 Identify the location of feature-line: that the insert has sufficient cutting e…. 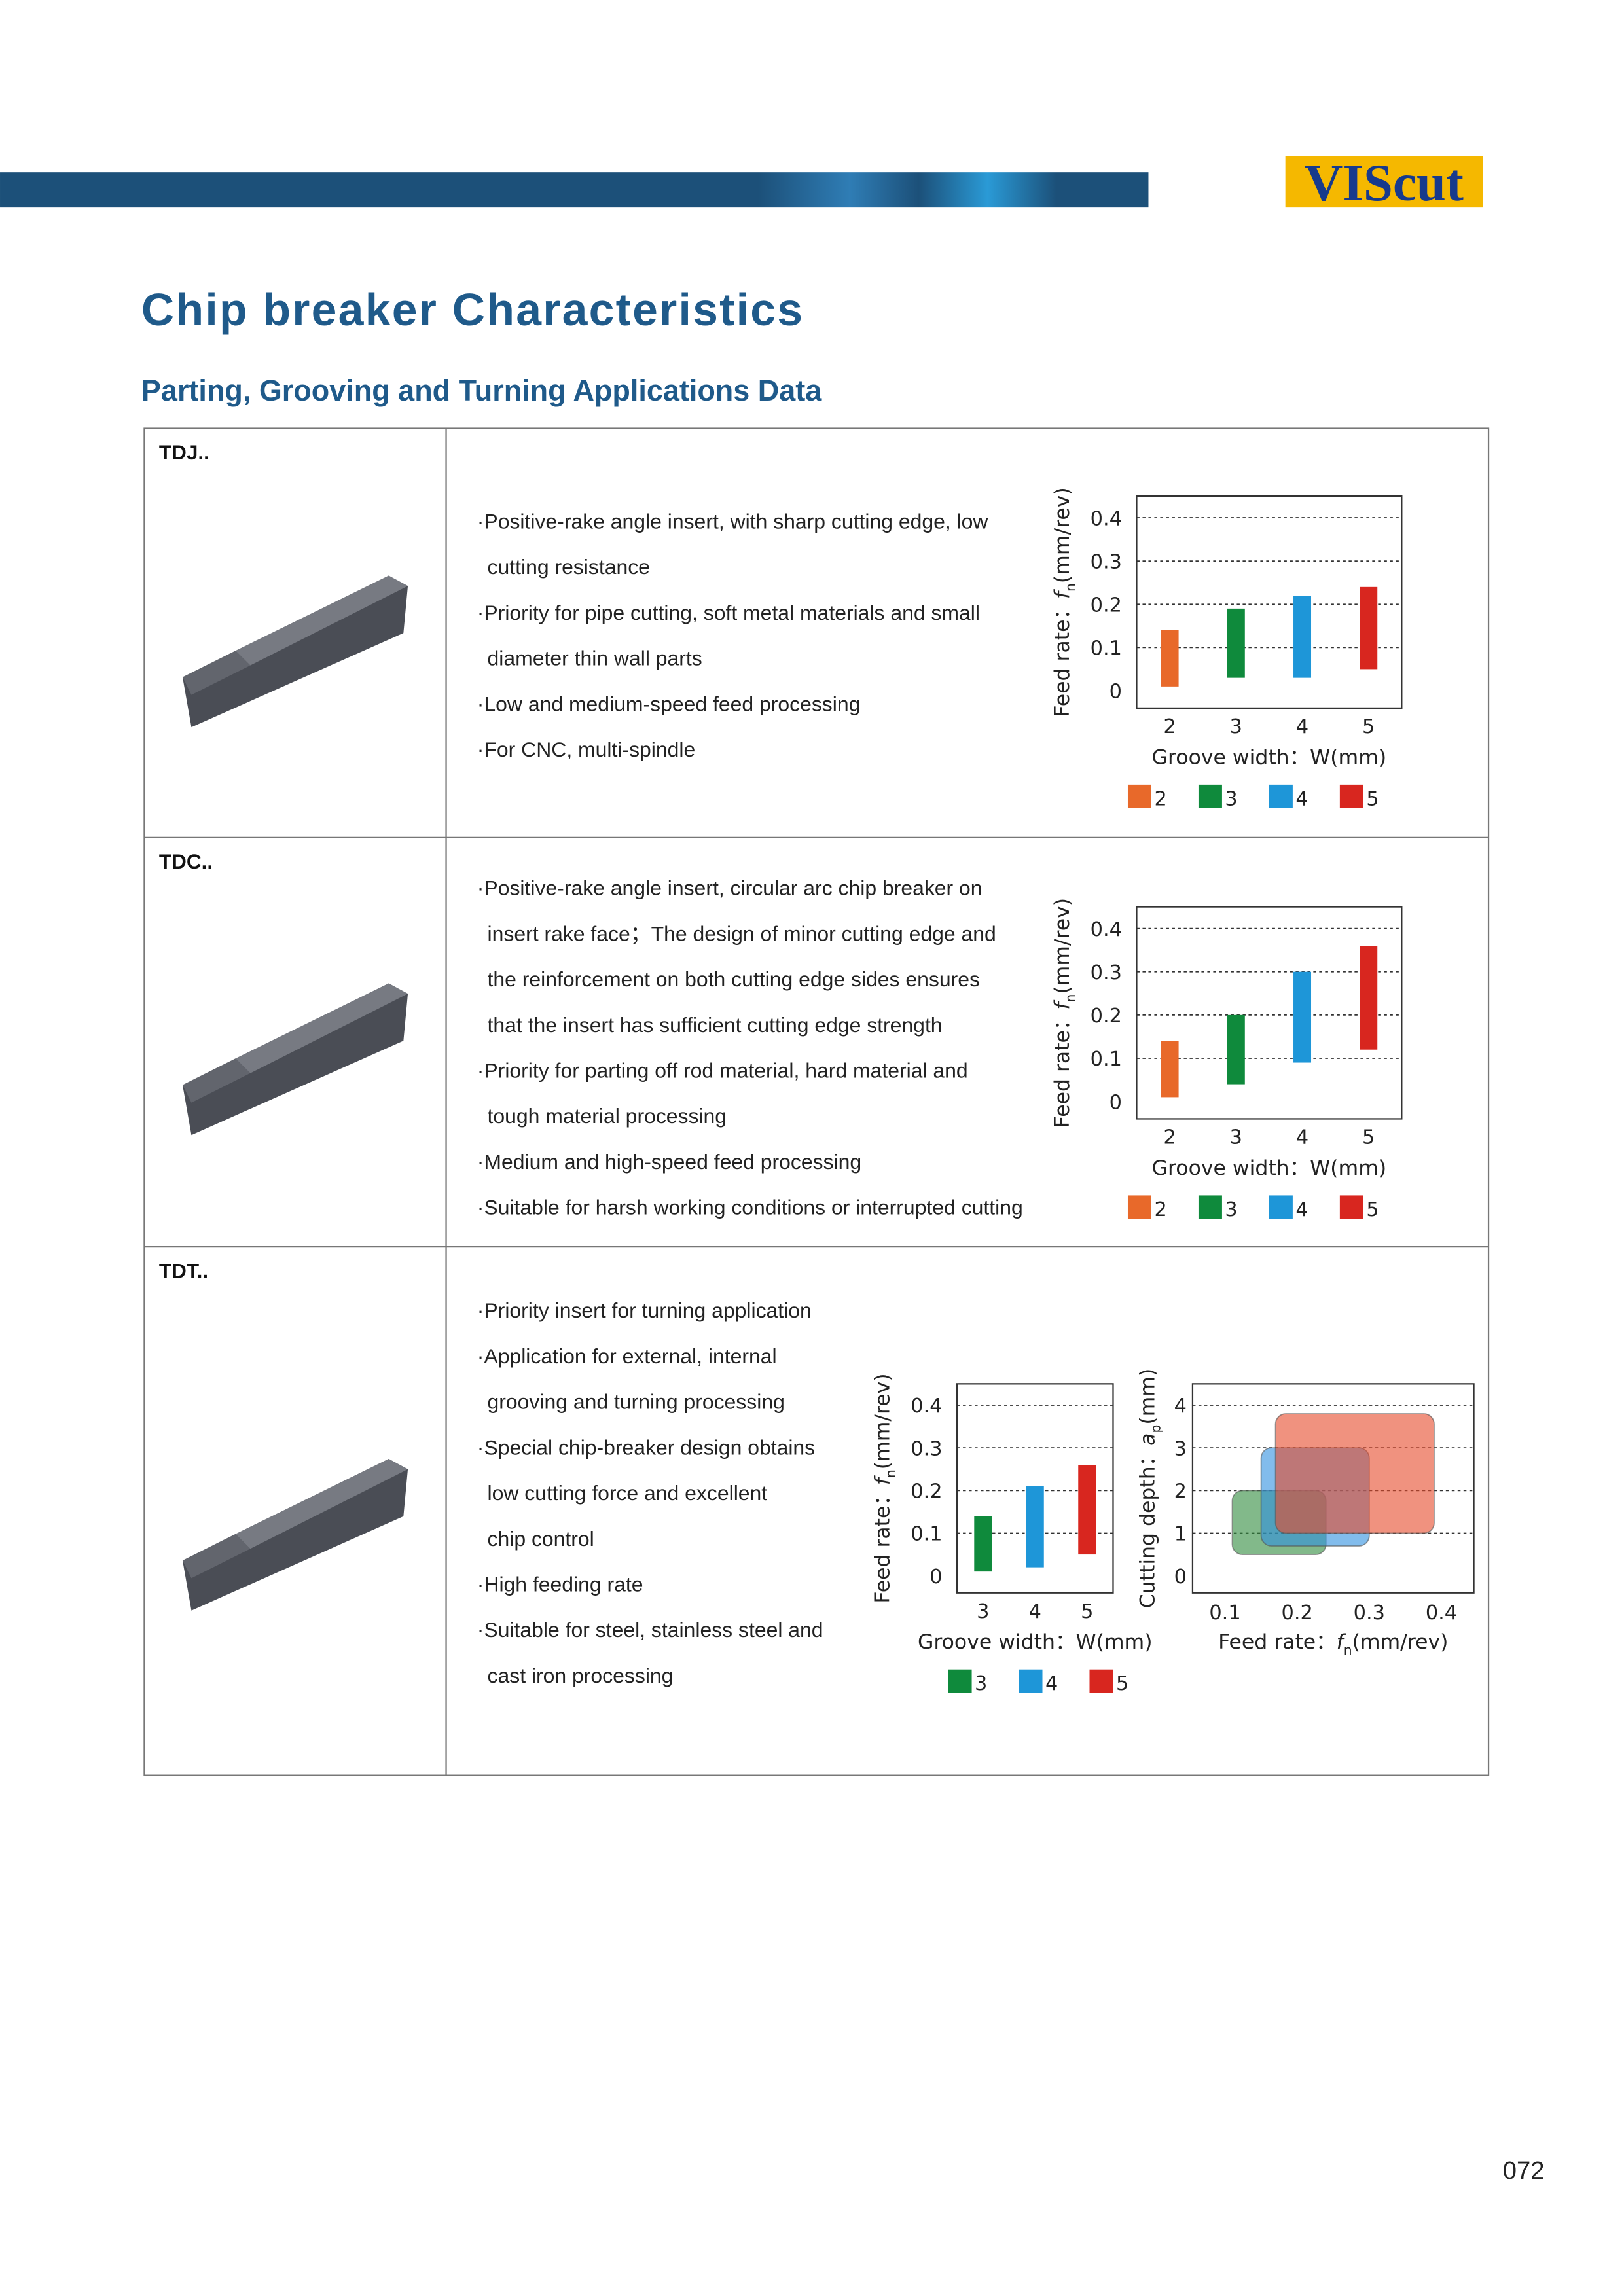
(715, 1025).